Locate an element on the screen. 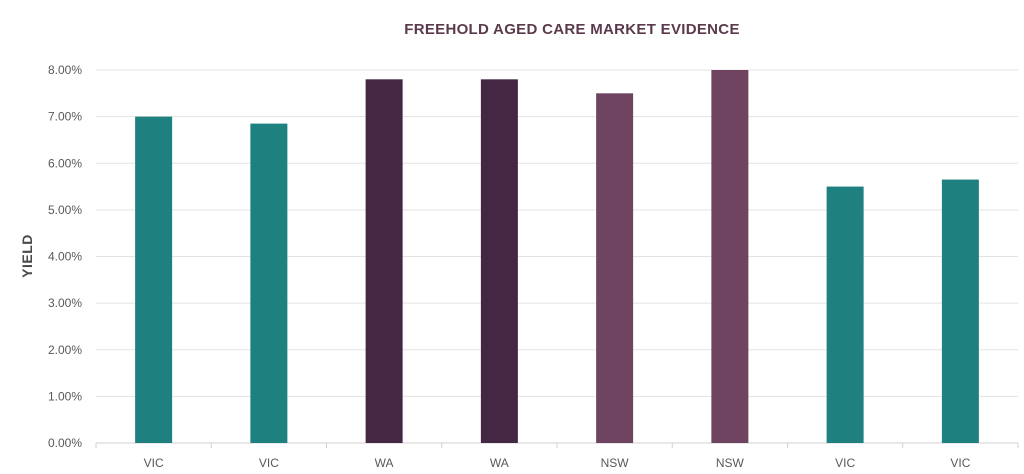  y-tick-label: 5.00% is located at coordinates (65, 210).